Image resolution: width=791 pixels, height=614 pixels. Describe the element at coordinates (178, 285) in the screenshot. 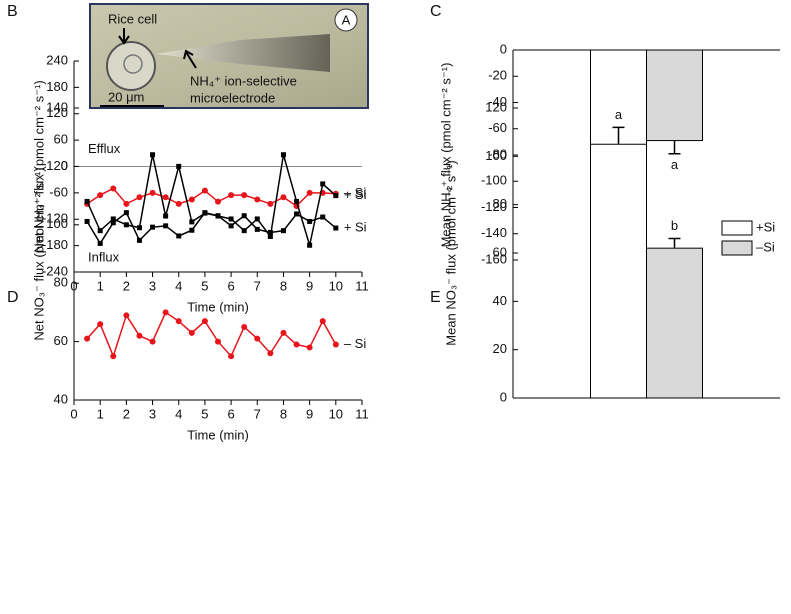

I see `x-tick-label: 4` at that location.